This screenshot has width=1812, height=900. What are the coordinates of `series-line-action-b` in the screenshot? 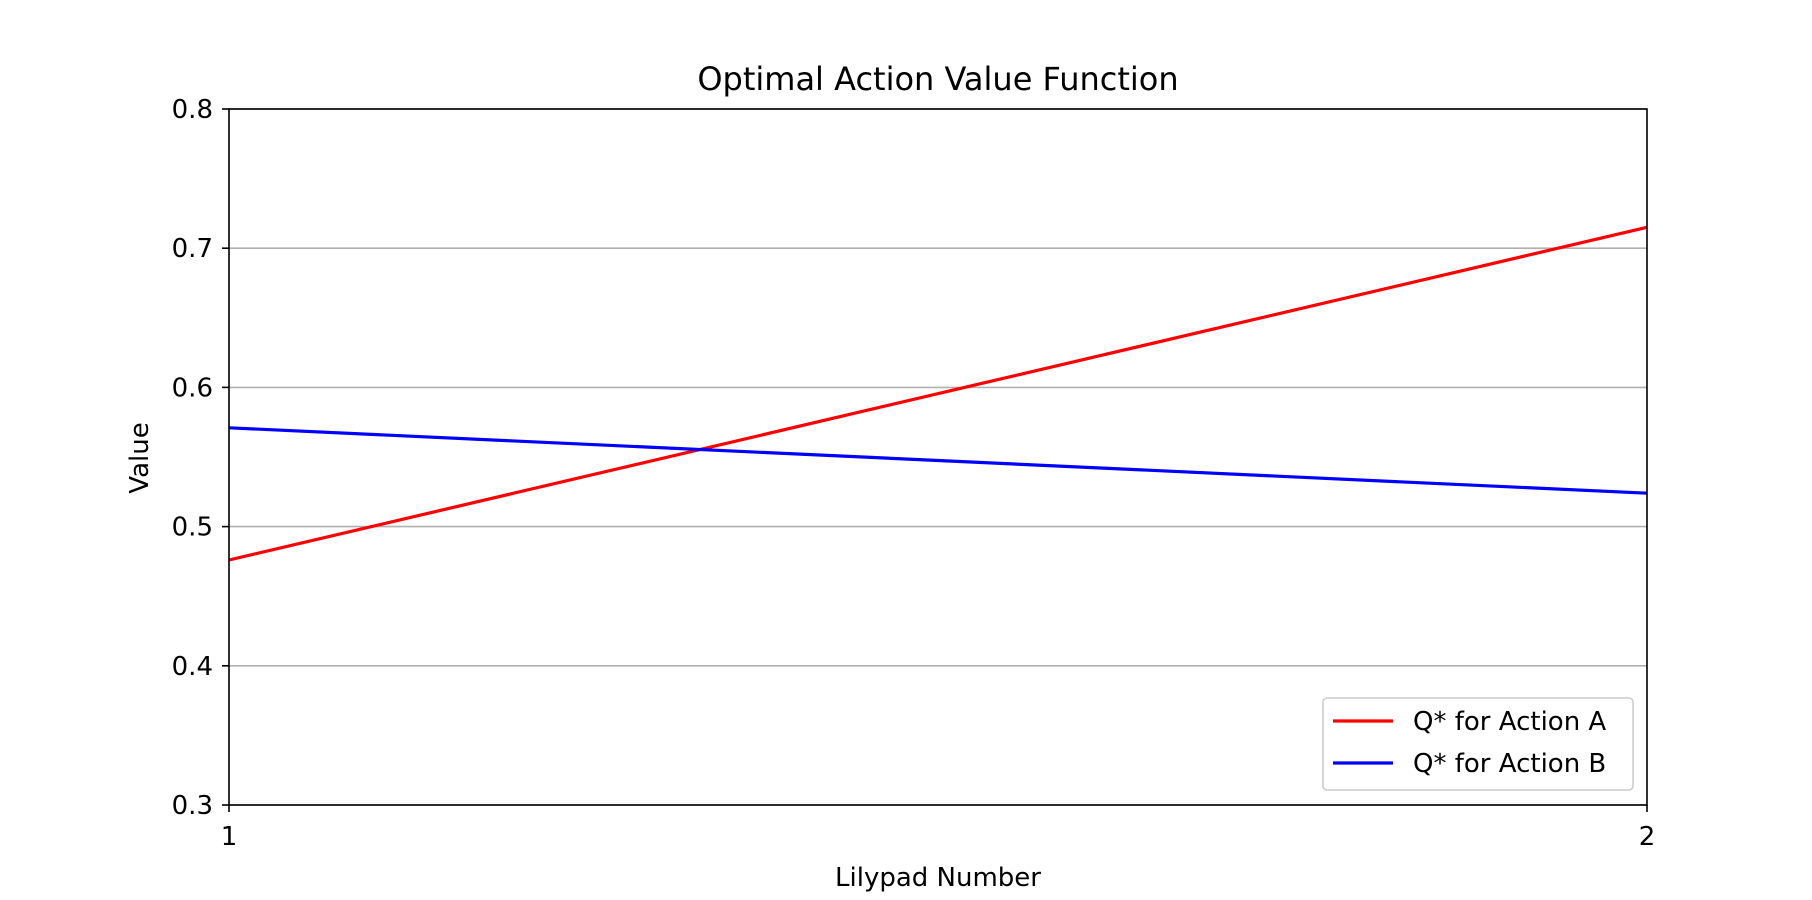 It's located at (938, 460).